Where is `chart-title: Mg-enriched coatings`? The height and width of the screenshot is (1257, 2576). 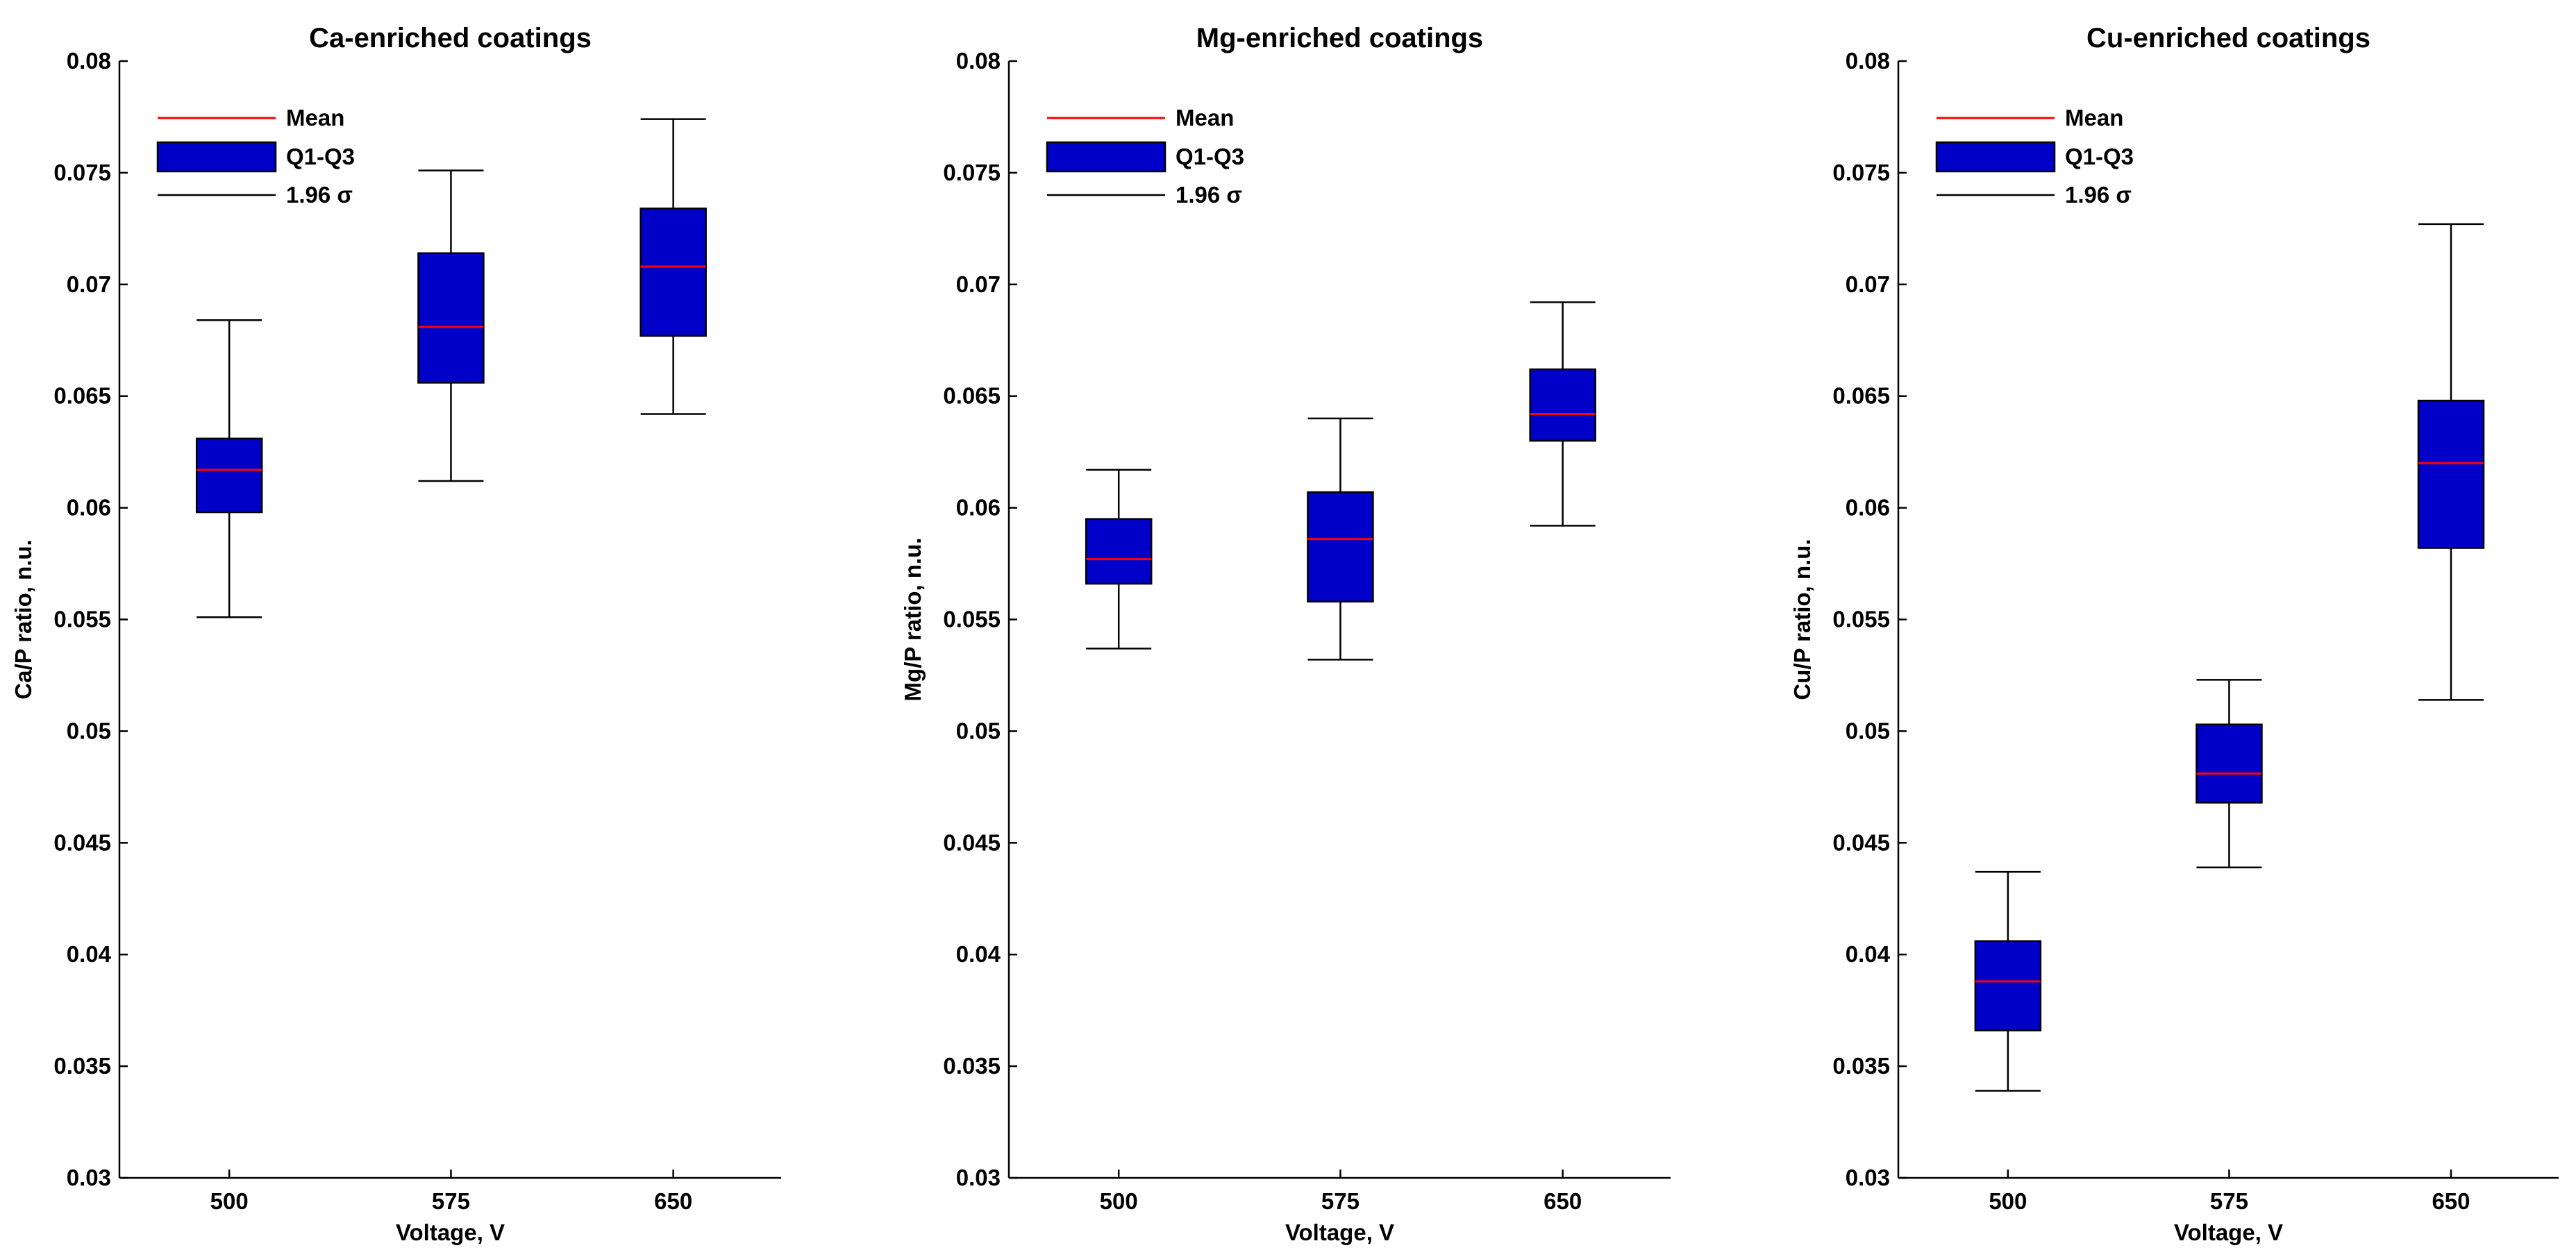 chart-title: Mg-enriched coatings is located at coordinates (1339, 38).